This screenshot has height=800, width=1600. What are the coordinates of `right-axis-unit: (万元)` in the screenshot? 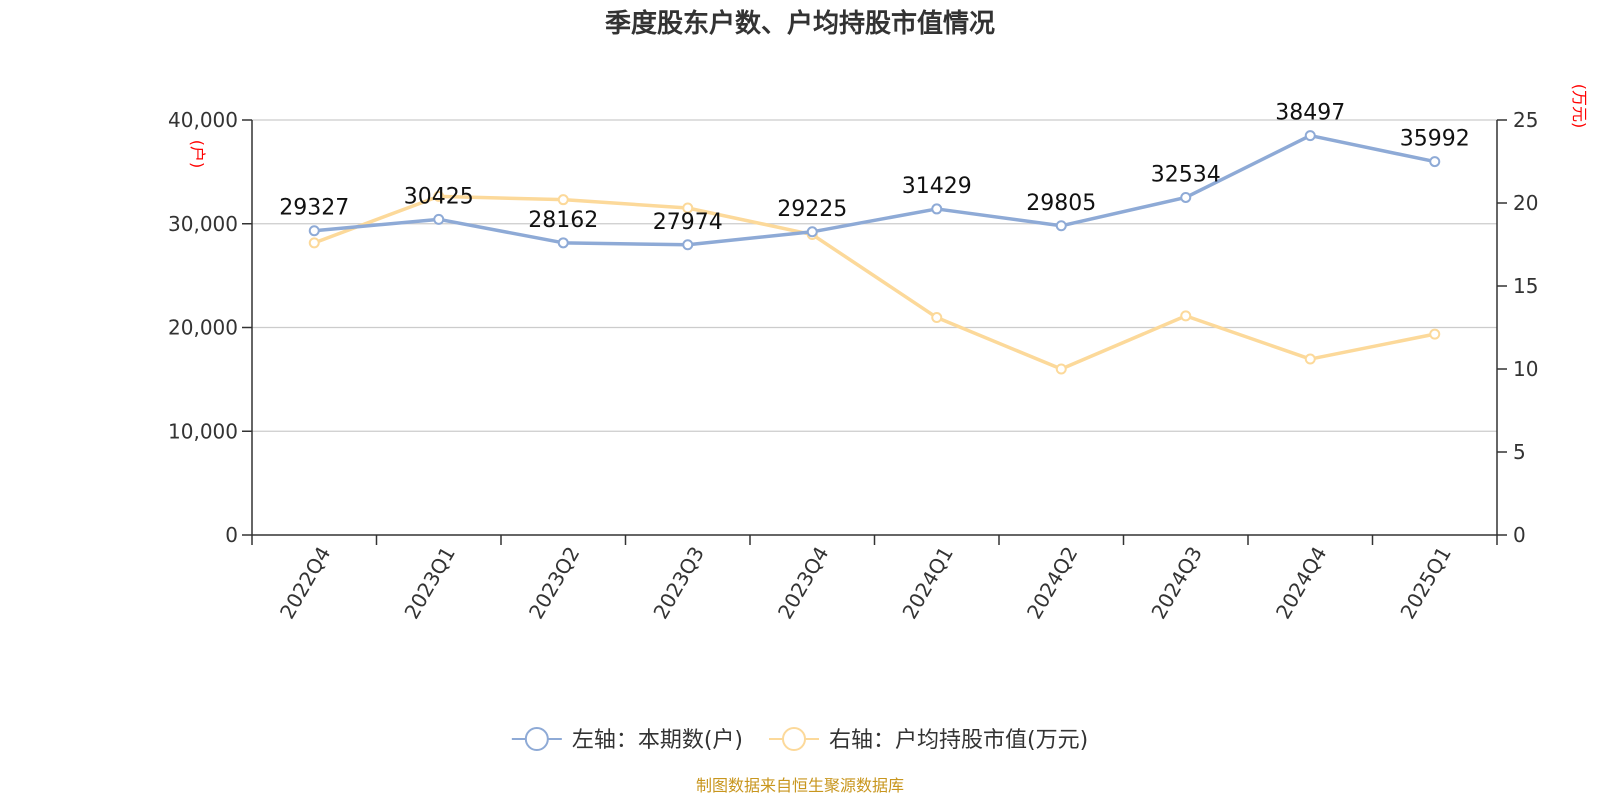 It's located at (1579, 106).